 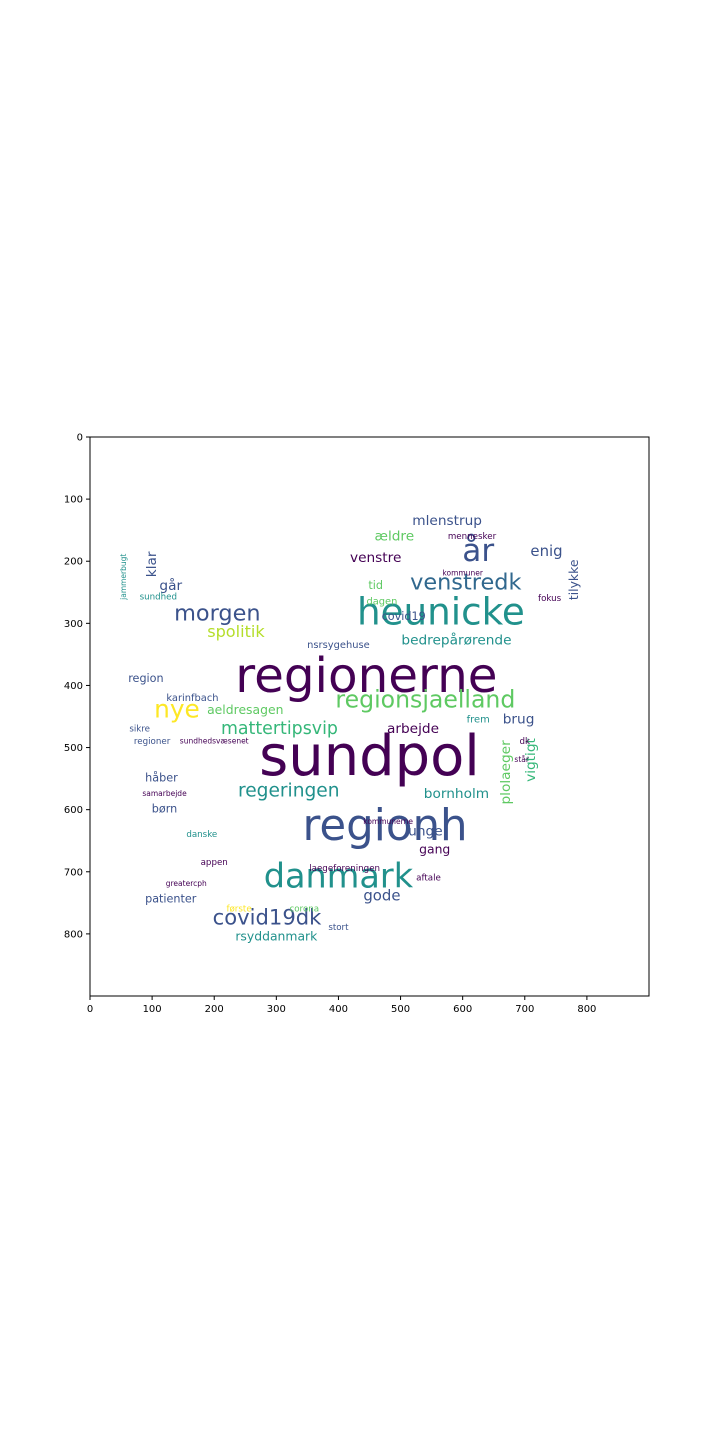 I want to click on word-12: mattertipsvip, so click(x=279, y=729).